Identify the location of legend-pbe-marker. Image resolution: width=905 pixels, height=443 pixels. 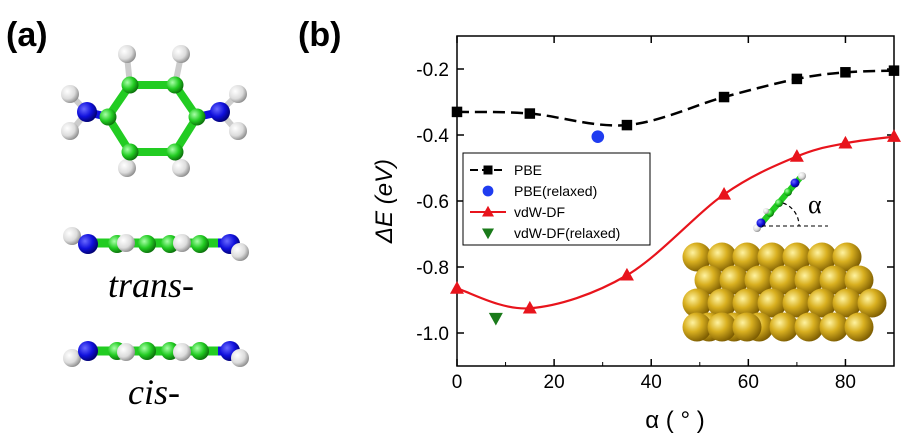
(488, 170).